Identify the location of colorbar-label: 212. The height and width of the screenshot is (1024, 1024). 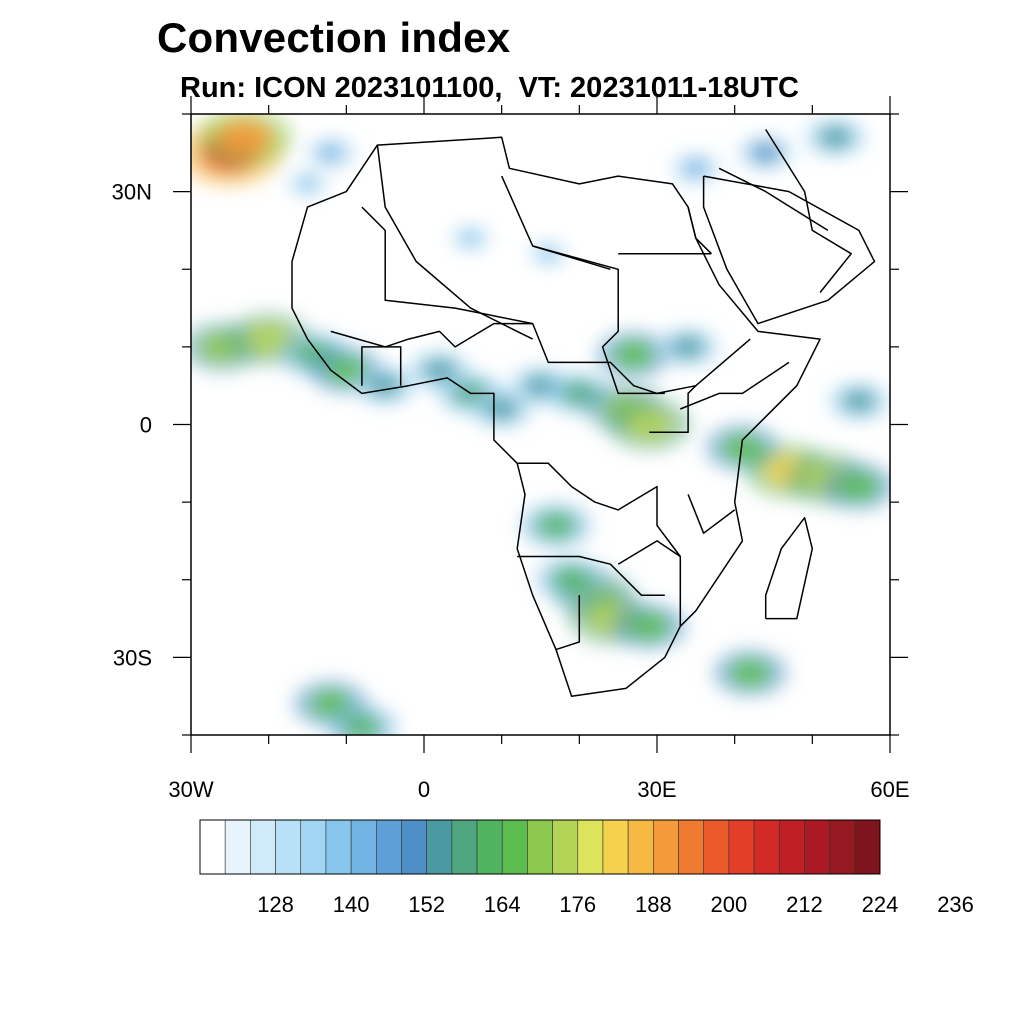
(804, 904).